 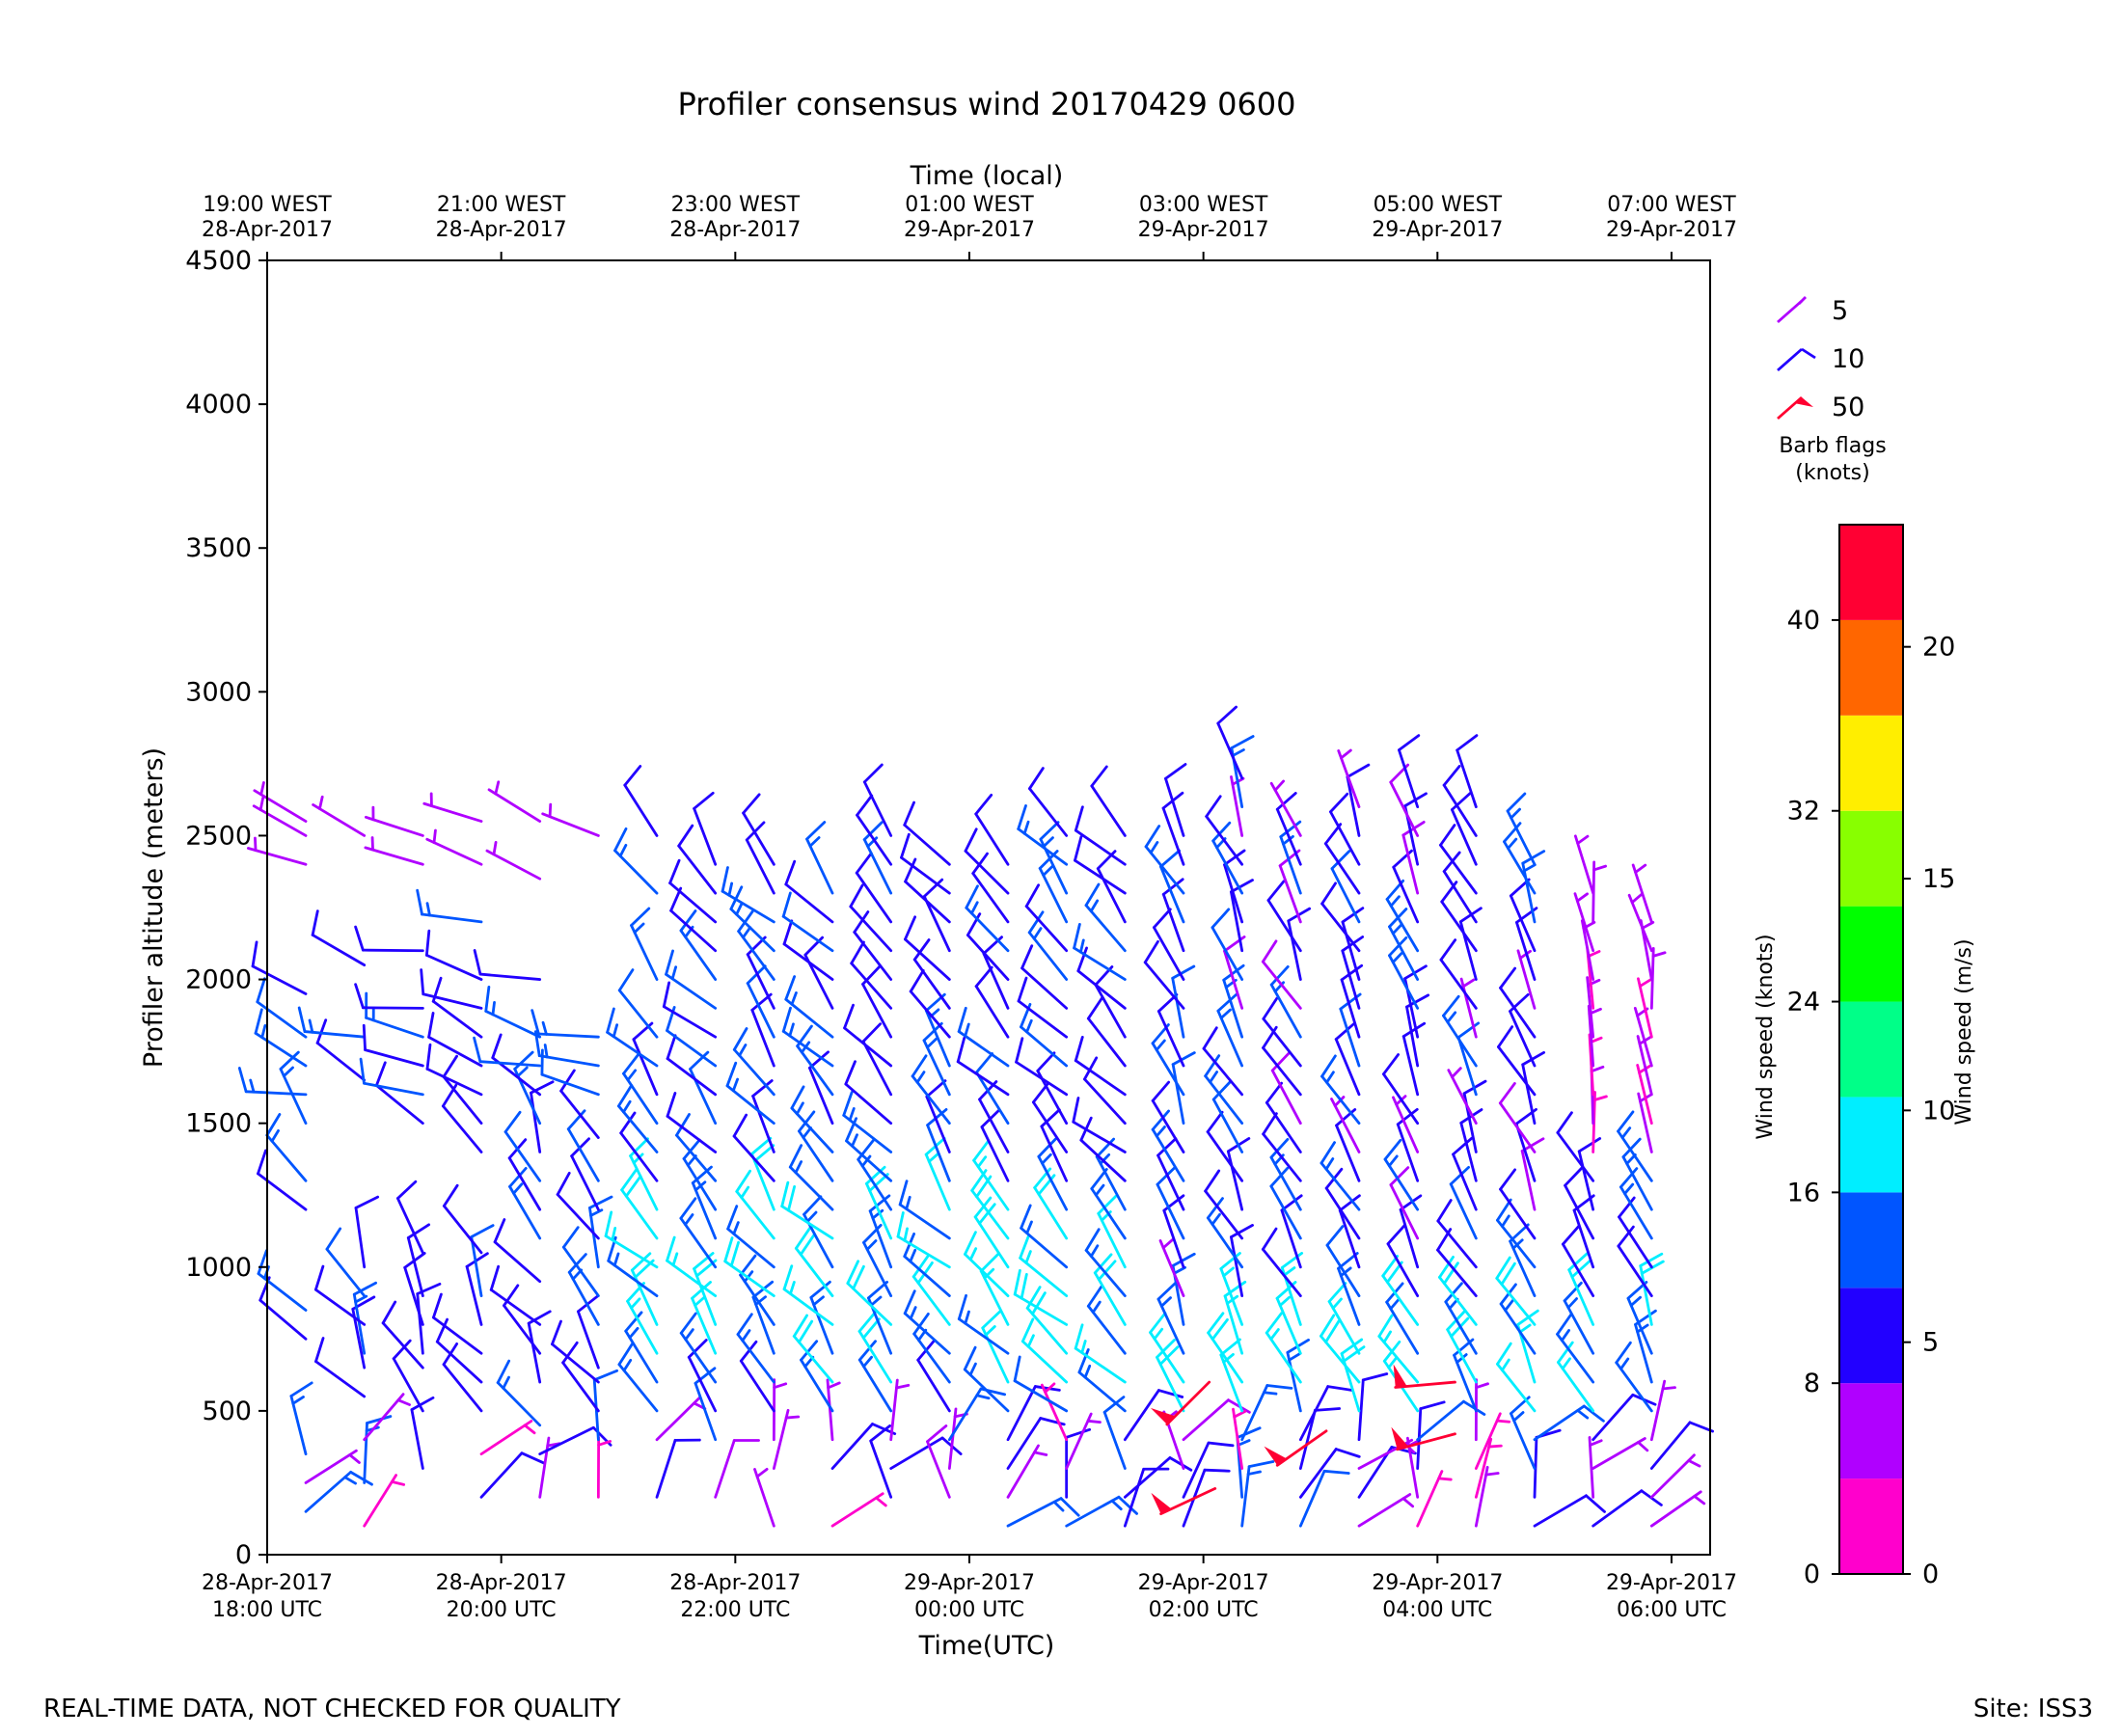 I want to click on colorbar-frame, so click(x=1871, y=1050).